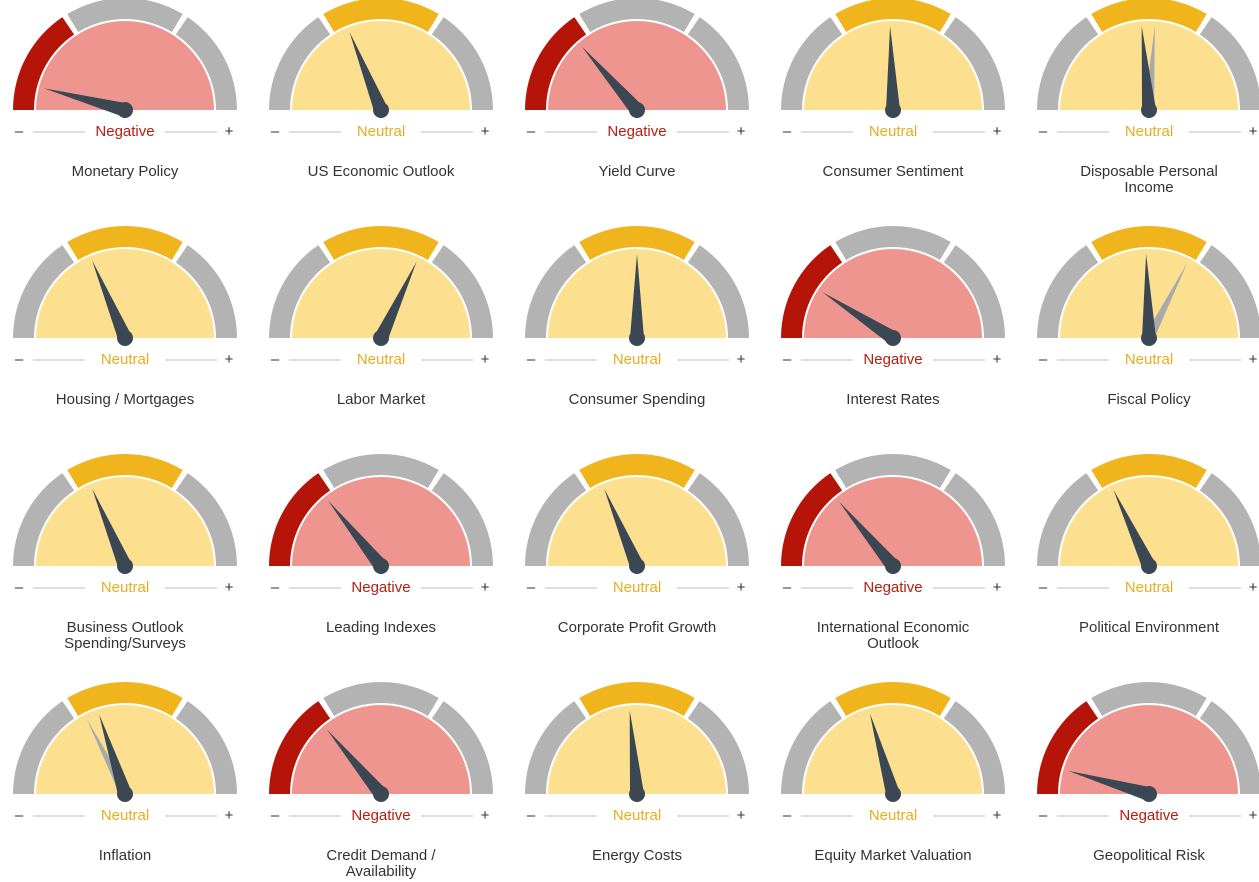 This screenshot has width=1259, height=882. What do you see at coordinates (893, 90) in the screenshot?
I see `gauge: – Neutral + Consumer Sentiment` at bounding box center [893, 90].